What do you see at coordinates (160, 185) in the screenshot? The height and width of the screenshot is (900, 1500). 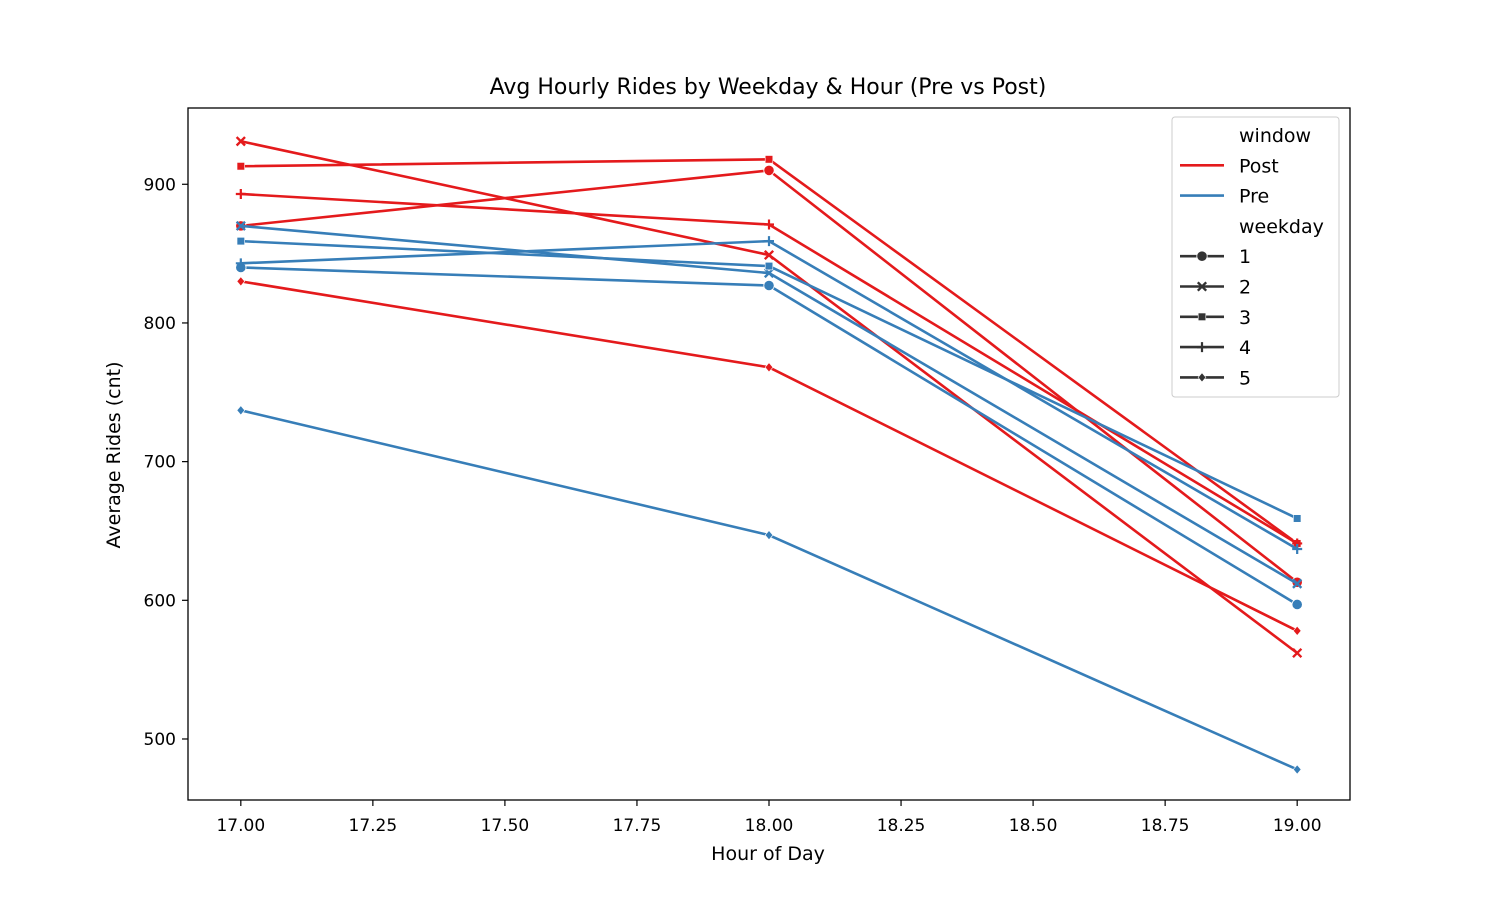 I see `y-tick-label: 900` at bounding box center [160, 185].